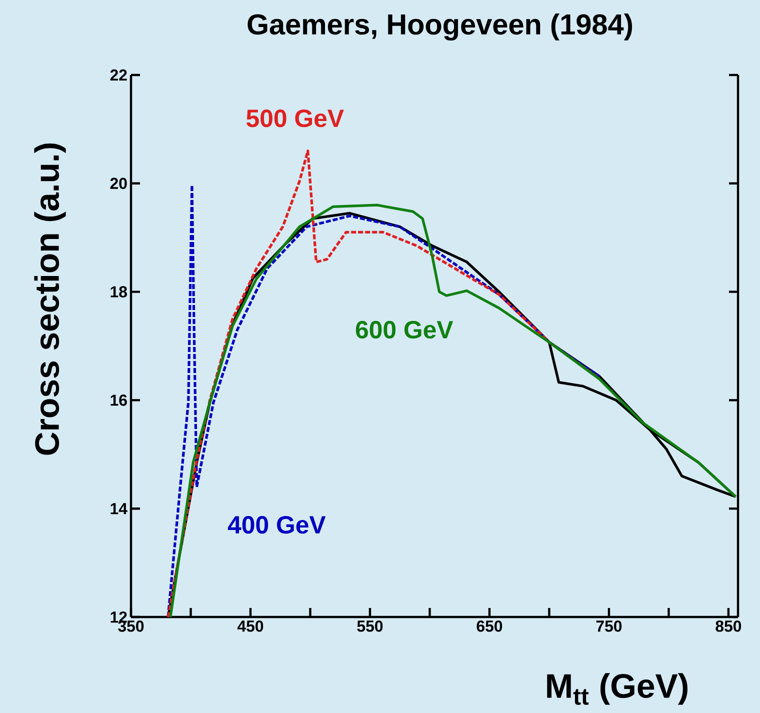  I want to click on y-axis-title: Cross section (a.u.), so click(50, 299).